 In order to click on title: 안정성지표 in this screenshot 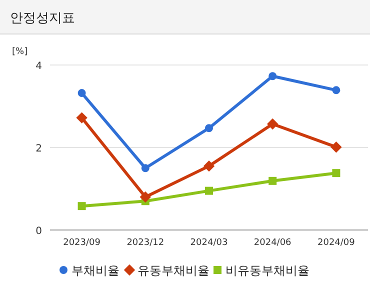, I will do `click(42, 18)`.